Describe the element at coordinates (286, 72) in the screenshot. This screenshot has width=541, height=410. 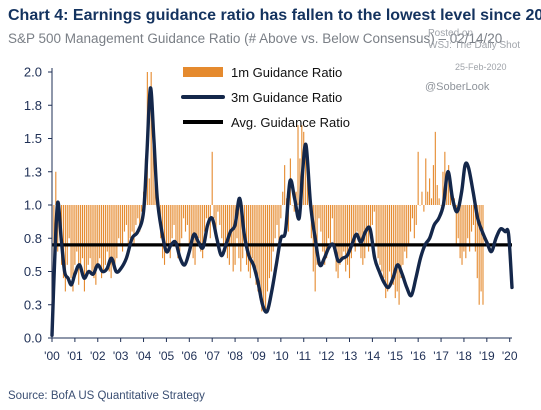
I see `legend-label: 1m Guidance Ratio` at that location.